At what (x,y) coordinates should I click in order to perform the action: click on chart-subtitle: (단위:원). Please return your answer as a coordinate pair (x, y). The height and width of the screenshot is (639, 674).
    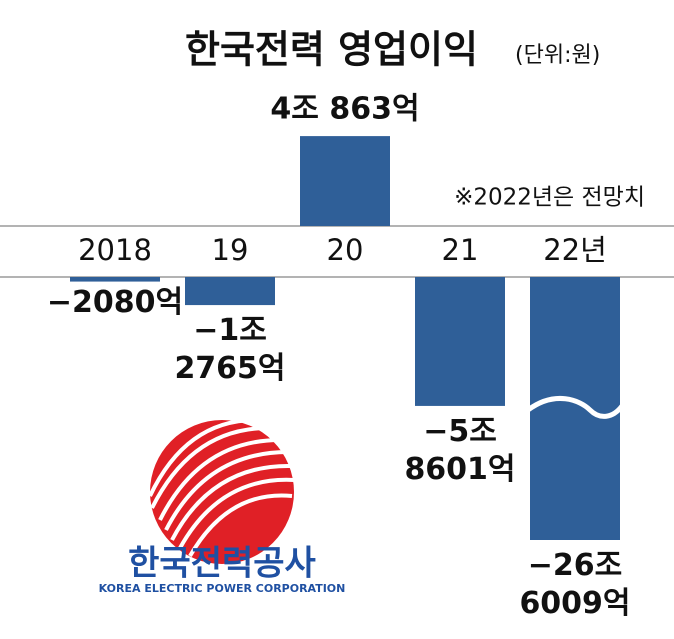
    Looking at the image, I should click on (557, 55).